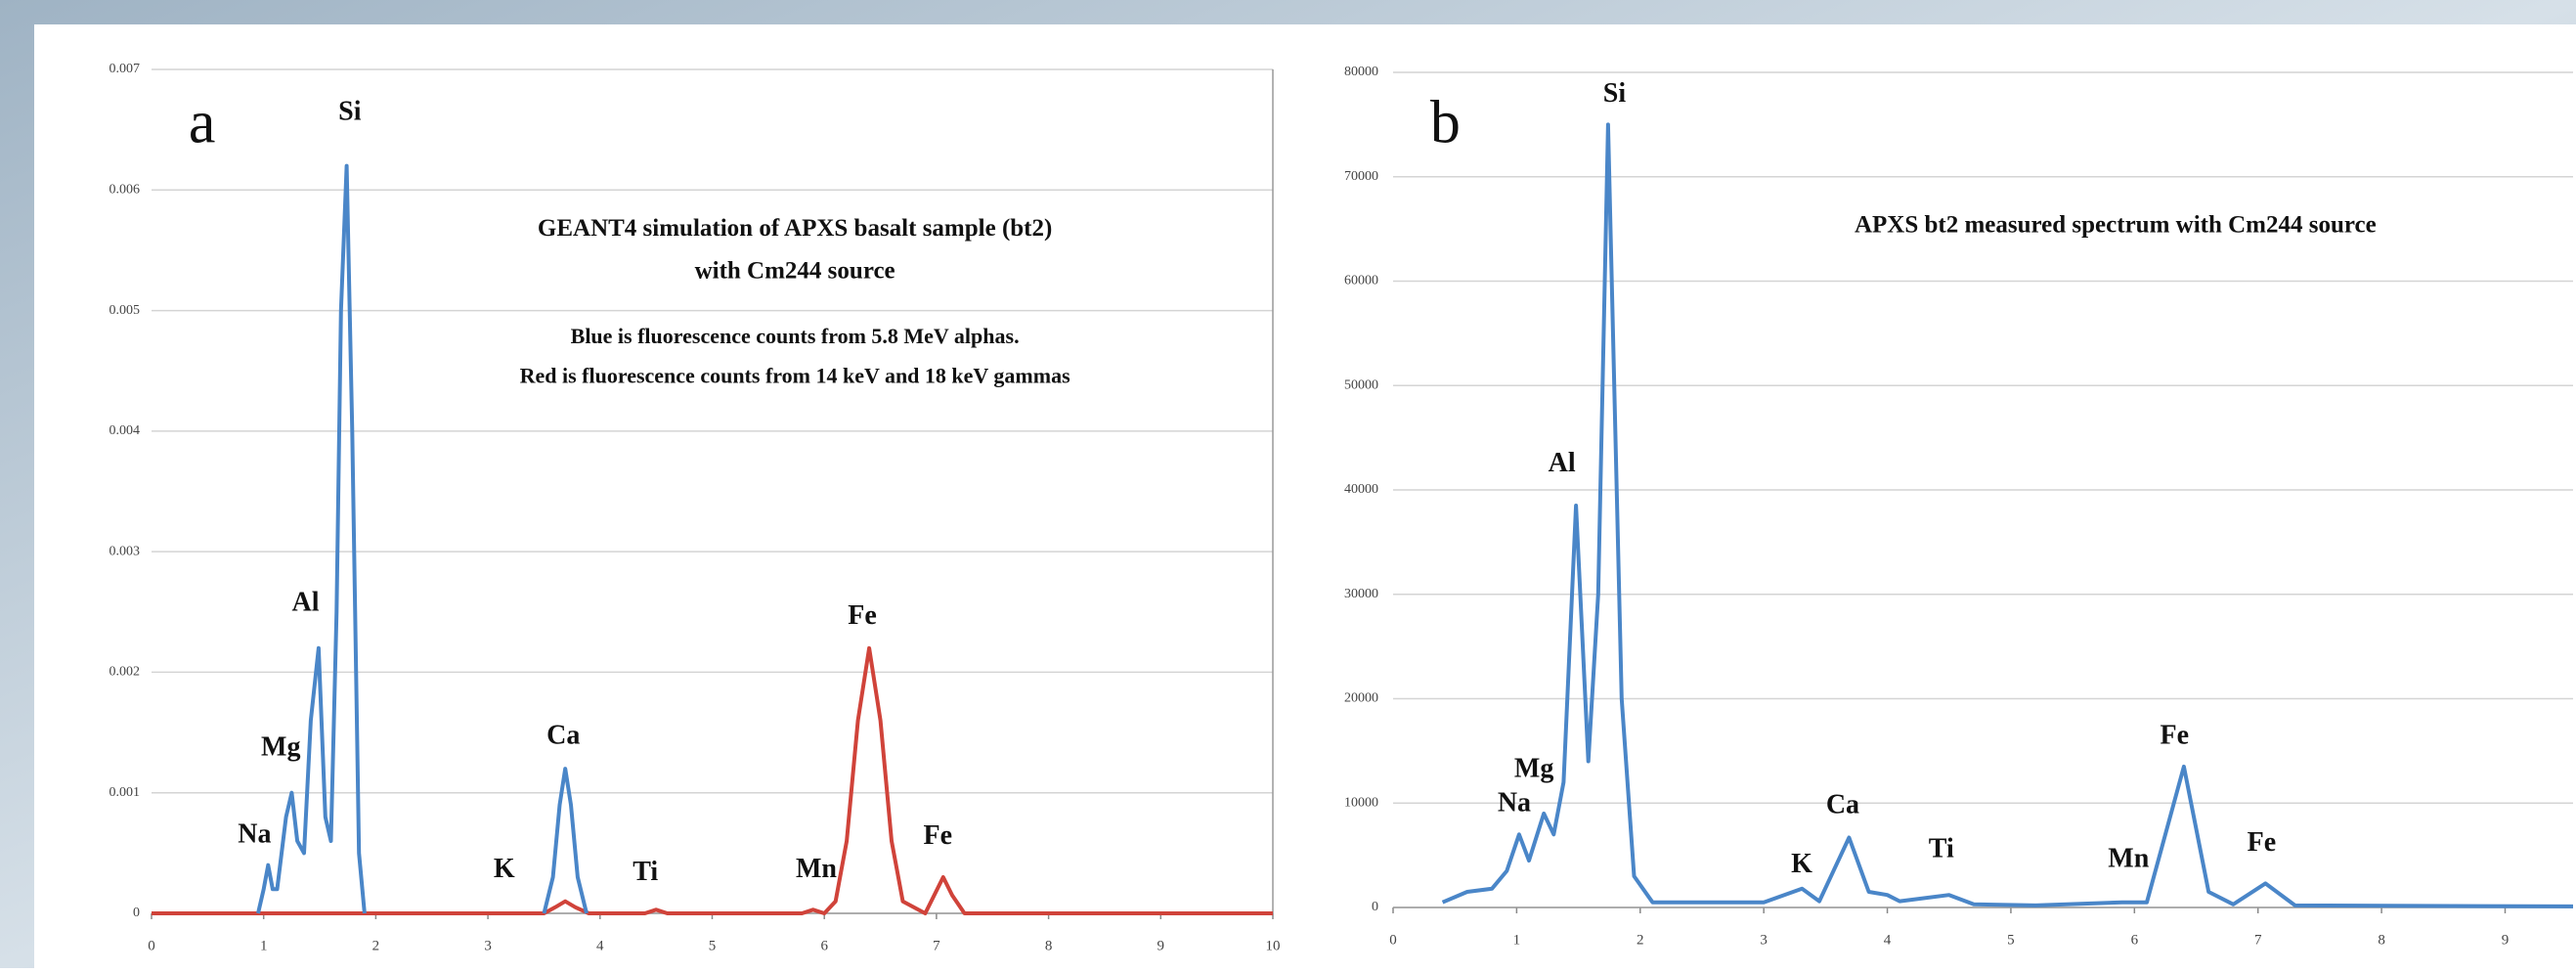 The width and height of the screenshot is (2576, 973). Describe the element at coordinates (202, 122) in the screenshot. I see `panel-label: a` at that location.